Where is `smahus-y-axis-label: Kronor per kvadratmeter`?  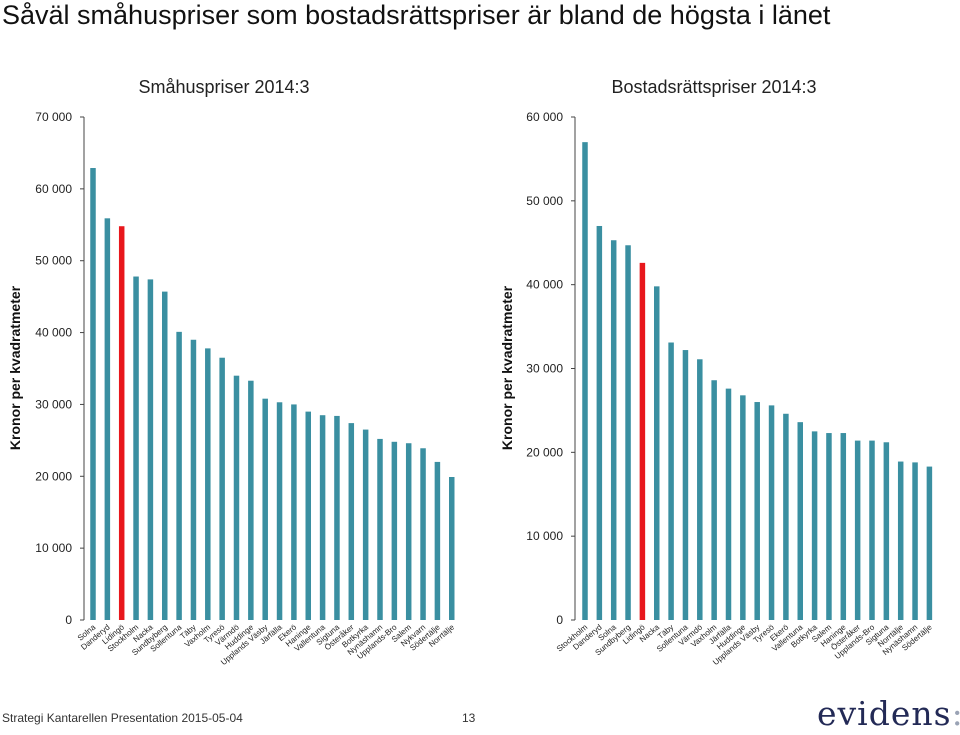 smahus-y-axis-label: Kronor per kvadratmeter is located at coordinates (15, 367).